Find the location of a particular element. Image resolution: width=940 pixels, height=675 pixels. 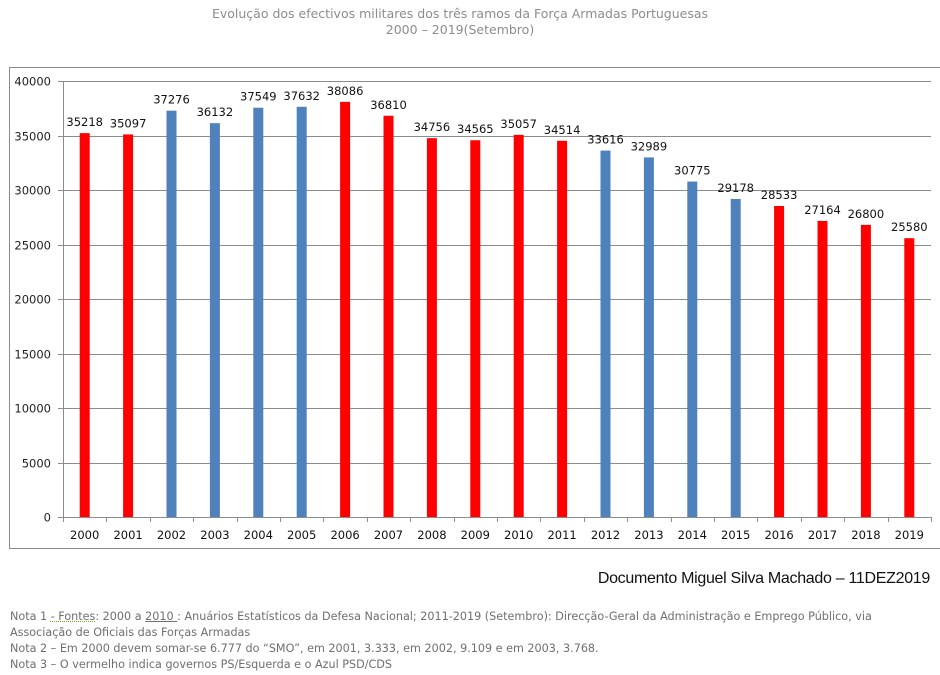

data-label-2005: 37632 is located at coordinates (301, 96).